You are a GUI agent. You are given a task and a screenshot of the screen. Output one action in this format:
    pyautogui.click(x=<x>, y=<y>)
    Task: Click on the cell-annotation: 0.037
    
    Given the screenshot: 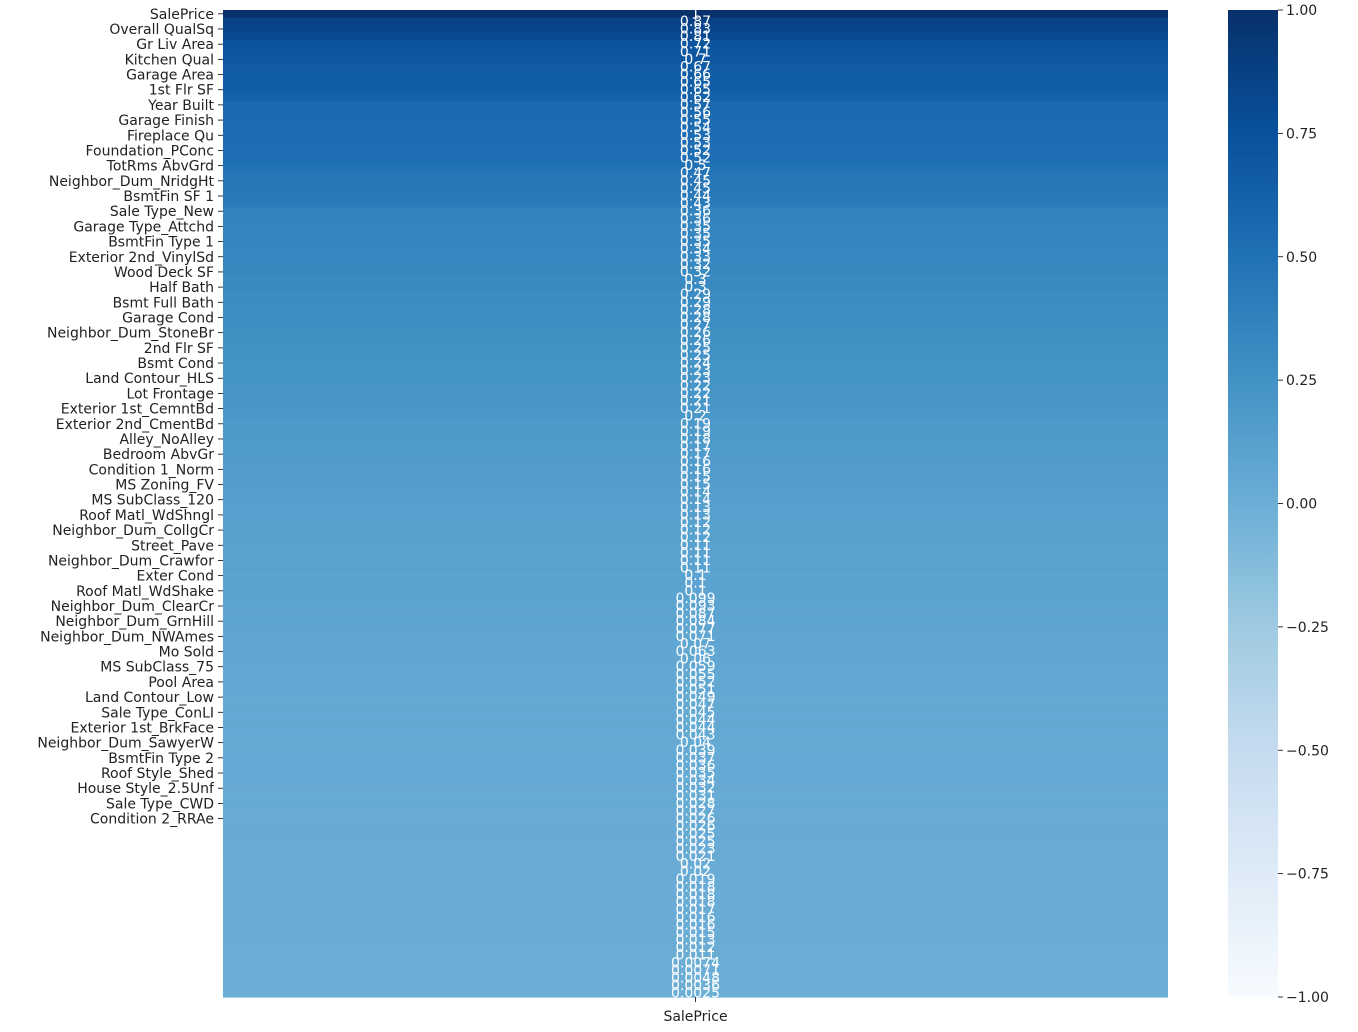 What is the action you would take?
    pyautogui.click(x=695, y=758)
    